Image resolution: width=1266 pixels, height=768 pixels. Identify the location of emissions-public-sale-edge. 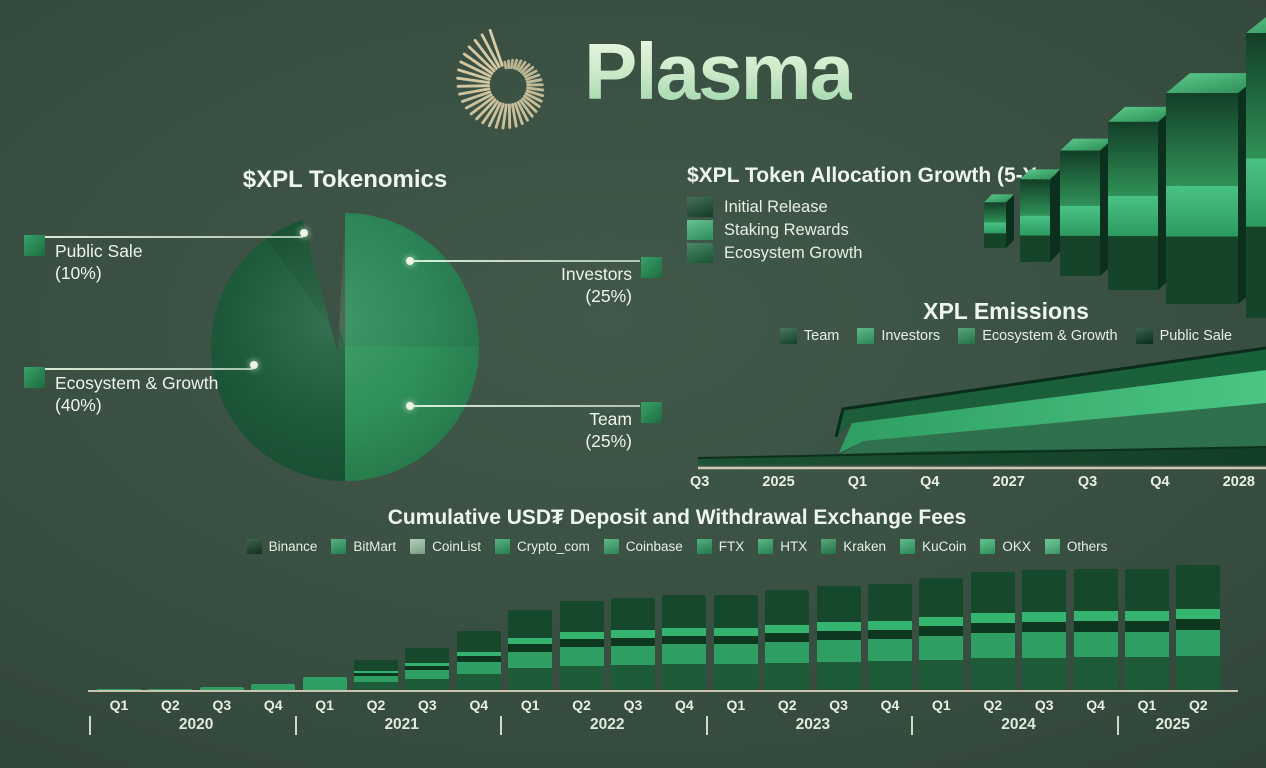
(981, 452).